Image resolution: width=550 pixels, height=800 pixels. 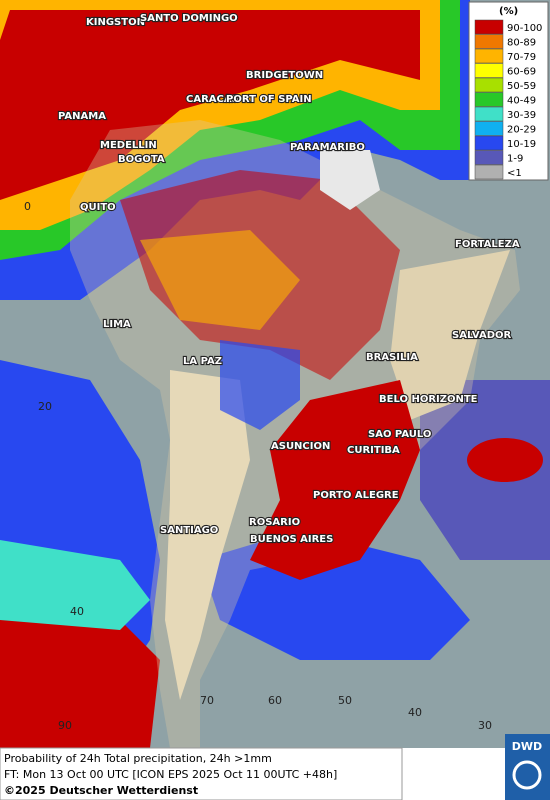 I want to click on legend-label: 90-100, so click(x=524, y=28).